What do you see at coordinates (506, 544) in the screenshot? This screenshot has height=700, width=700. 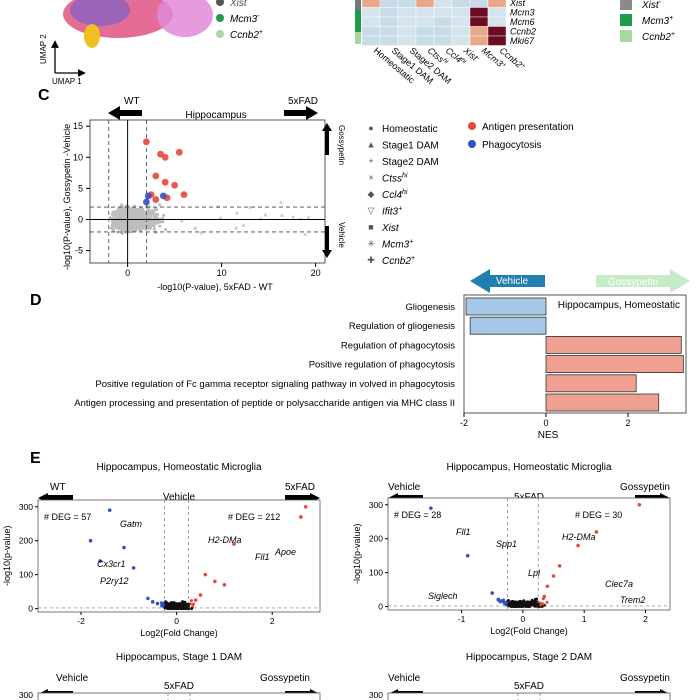 I see `gene-label: Spp1` at bounding box center [506, 544].